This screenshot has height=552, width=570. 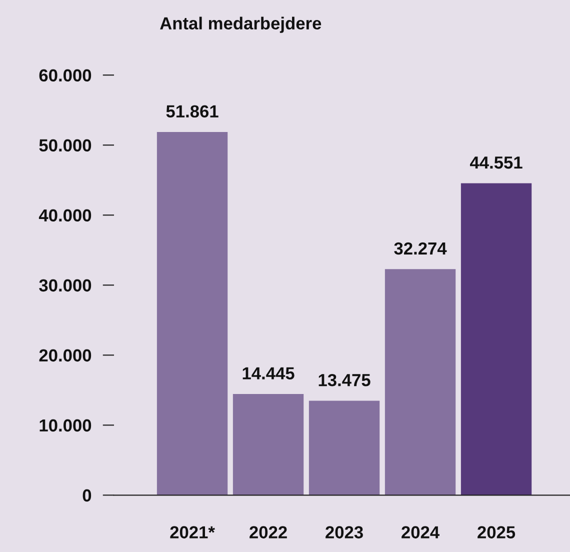 I want to click on chart-title: Antal medarbejdere, so click(x=241, y=24).